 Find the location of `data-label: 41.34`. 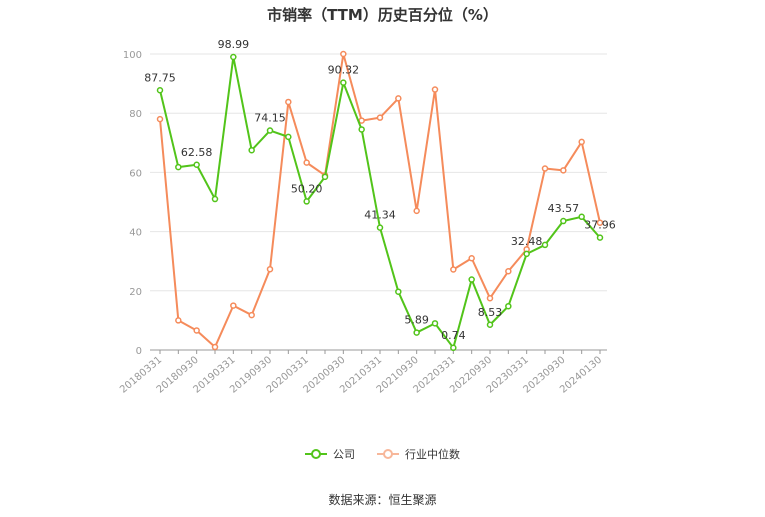

data-label: 41.34 is located at coordinates (380, 215).